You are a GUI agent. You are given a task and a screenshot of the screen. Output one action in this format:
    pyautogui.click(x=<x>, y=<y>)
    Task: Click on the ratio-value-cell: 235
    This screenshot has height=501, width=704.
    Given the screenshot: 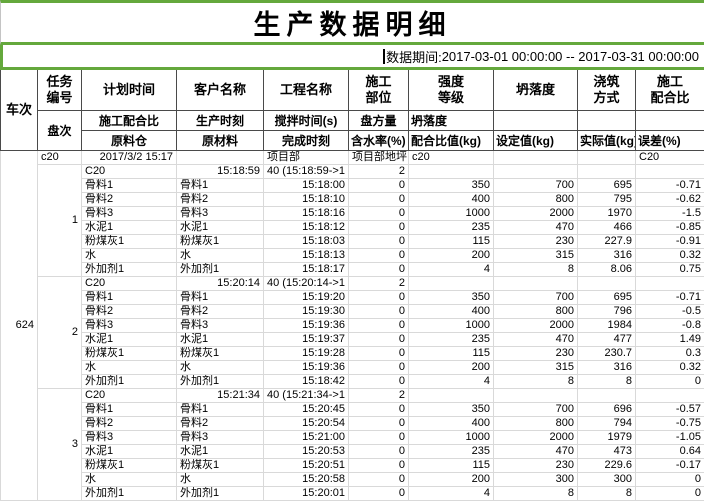 What is the action you would take?
    pyautogui.click(x=451, y=451)
    